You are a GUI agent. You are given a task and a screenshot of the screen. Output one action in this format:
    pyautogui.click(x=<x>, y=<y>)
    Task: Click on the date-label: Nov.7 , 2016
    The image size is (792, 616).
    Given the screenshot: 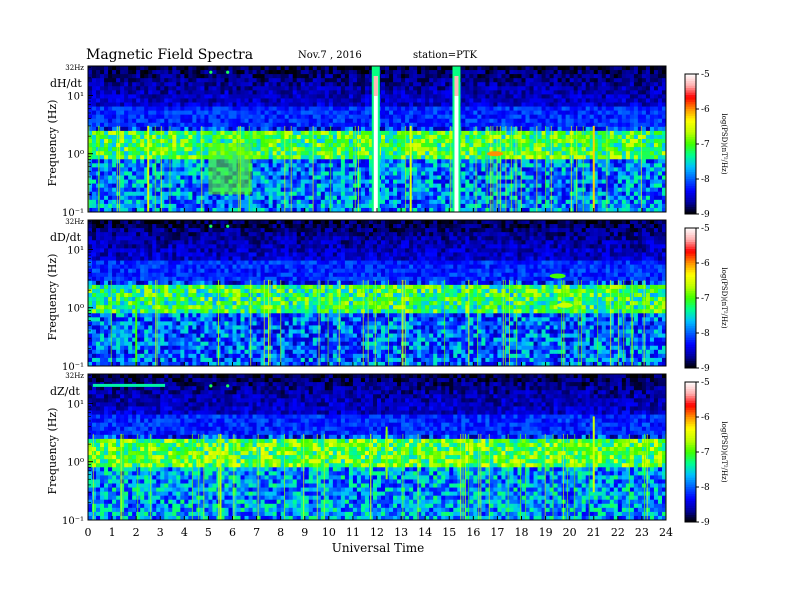 What is the action you would take?
    pyautogui.click(x=330, y=55)
    